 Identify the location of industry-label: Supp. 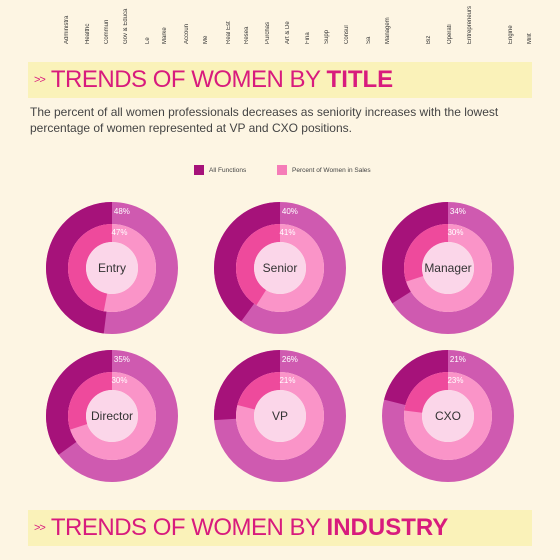
(327, 36).